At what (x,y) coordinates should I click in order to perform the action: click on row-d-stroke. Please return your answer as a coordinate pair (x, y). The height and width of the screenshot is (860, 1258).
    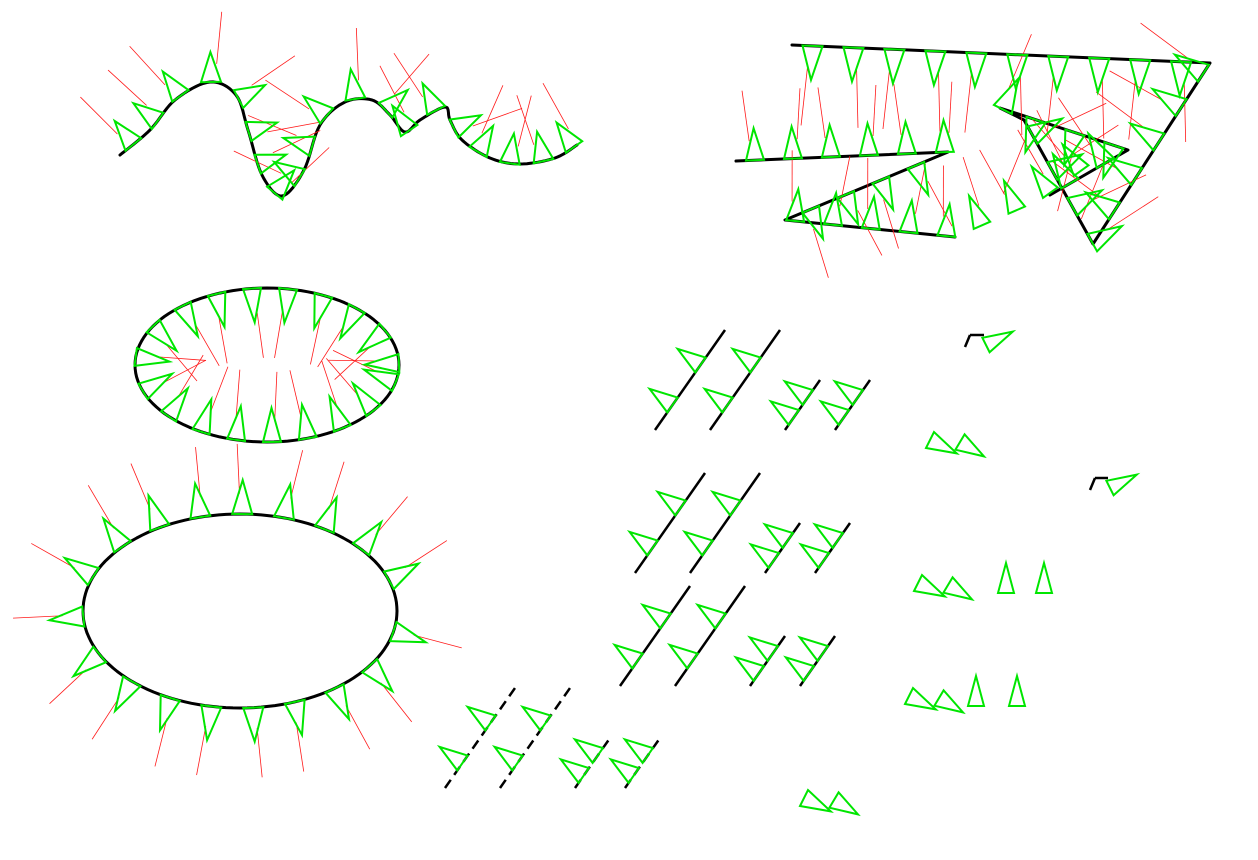
    Looking at the image, I should click on (592, 763).